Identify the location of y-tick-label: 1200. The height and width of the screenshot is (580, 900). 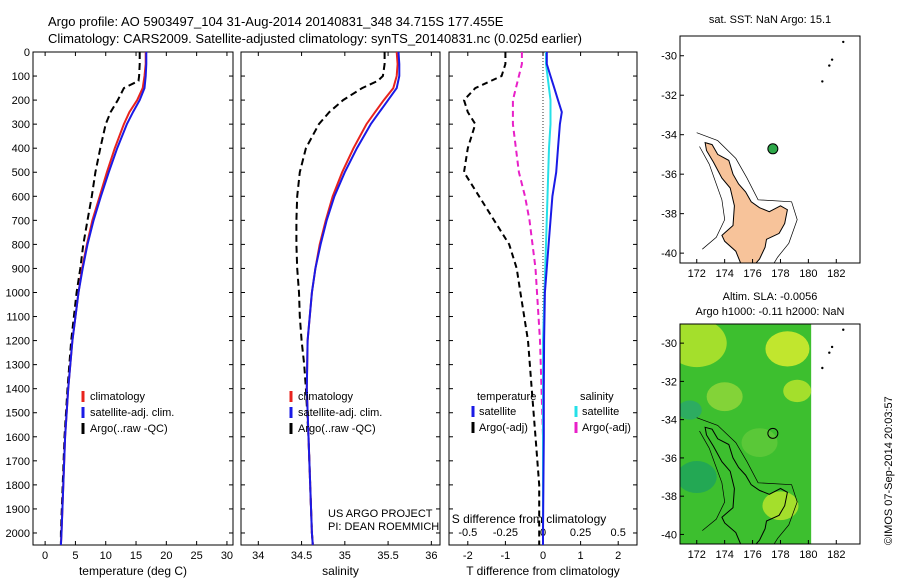
(18, 342).